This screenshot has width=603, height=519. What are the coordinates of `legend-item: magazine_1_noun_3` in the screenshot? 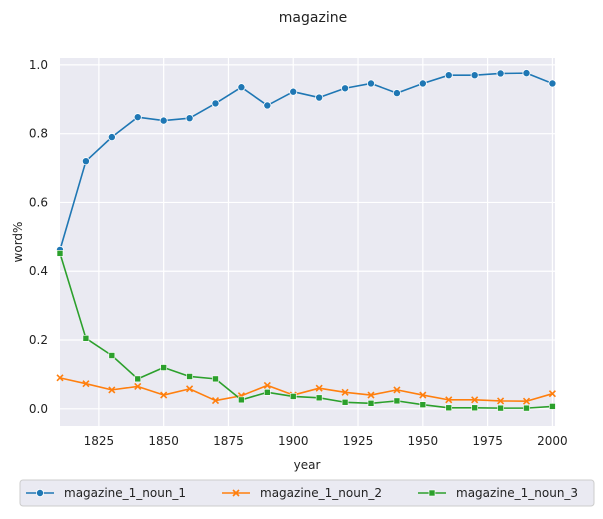 It's located at (498, 493).